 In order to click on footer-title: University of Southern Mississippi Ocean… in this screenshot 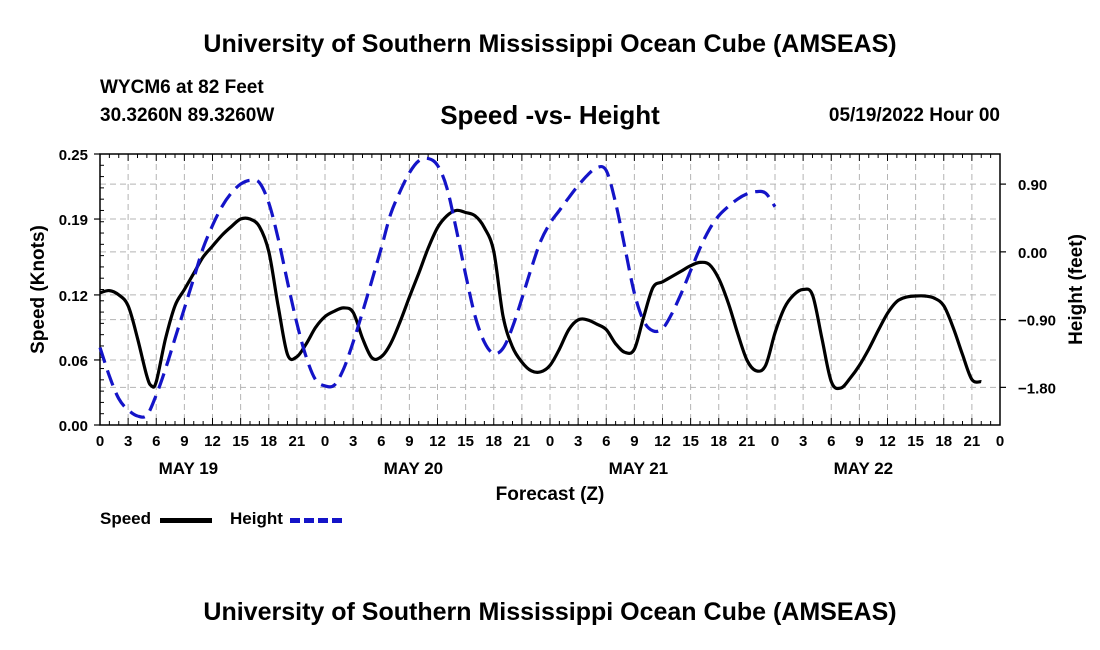, I will do `click(550, 612)`.